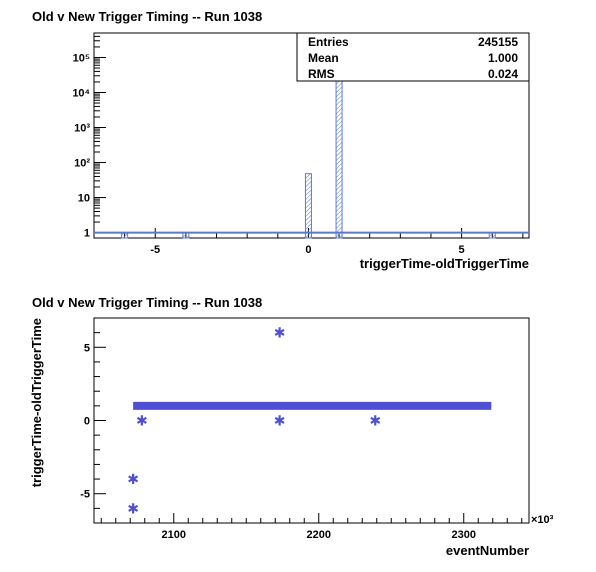 This screenshot has width=596, height=572. What do you see at coordinates (82, 164) in the screenshot?
I see `y-tick-label: 10²` at bounding box center [82, 164].